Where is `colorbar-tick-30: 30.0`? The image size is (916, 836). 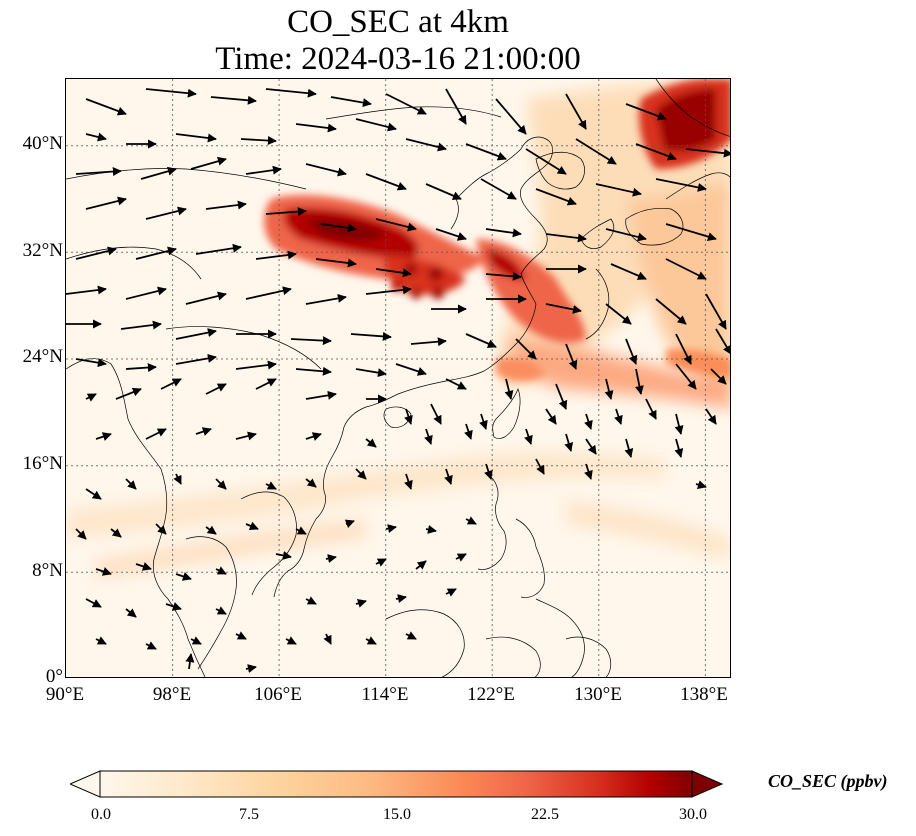
colorbar-tick-30: 30.0 is located at coordinates (693, 814).